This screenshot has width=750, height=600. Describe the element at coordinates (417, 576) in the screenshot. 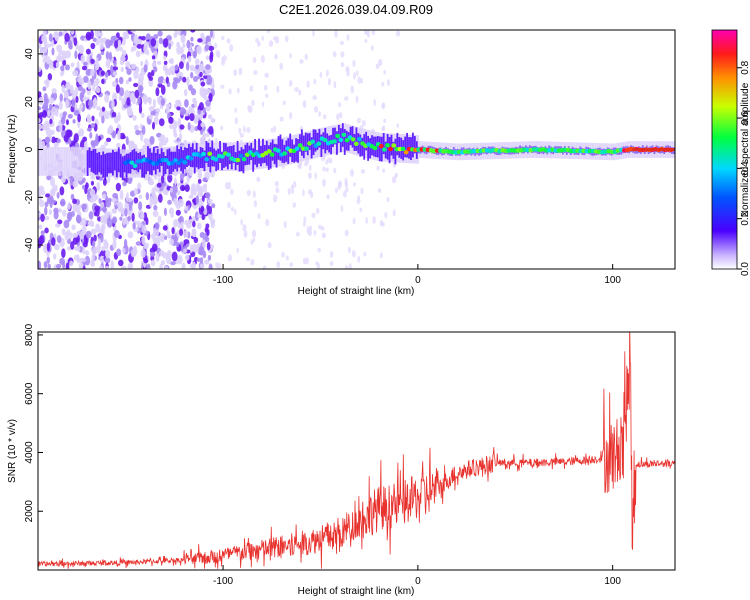

I see `bottom-x-axis: -100 0 100` at that location.